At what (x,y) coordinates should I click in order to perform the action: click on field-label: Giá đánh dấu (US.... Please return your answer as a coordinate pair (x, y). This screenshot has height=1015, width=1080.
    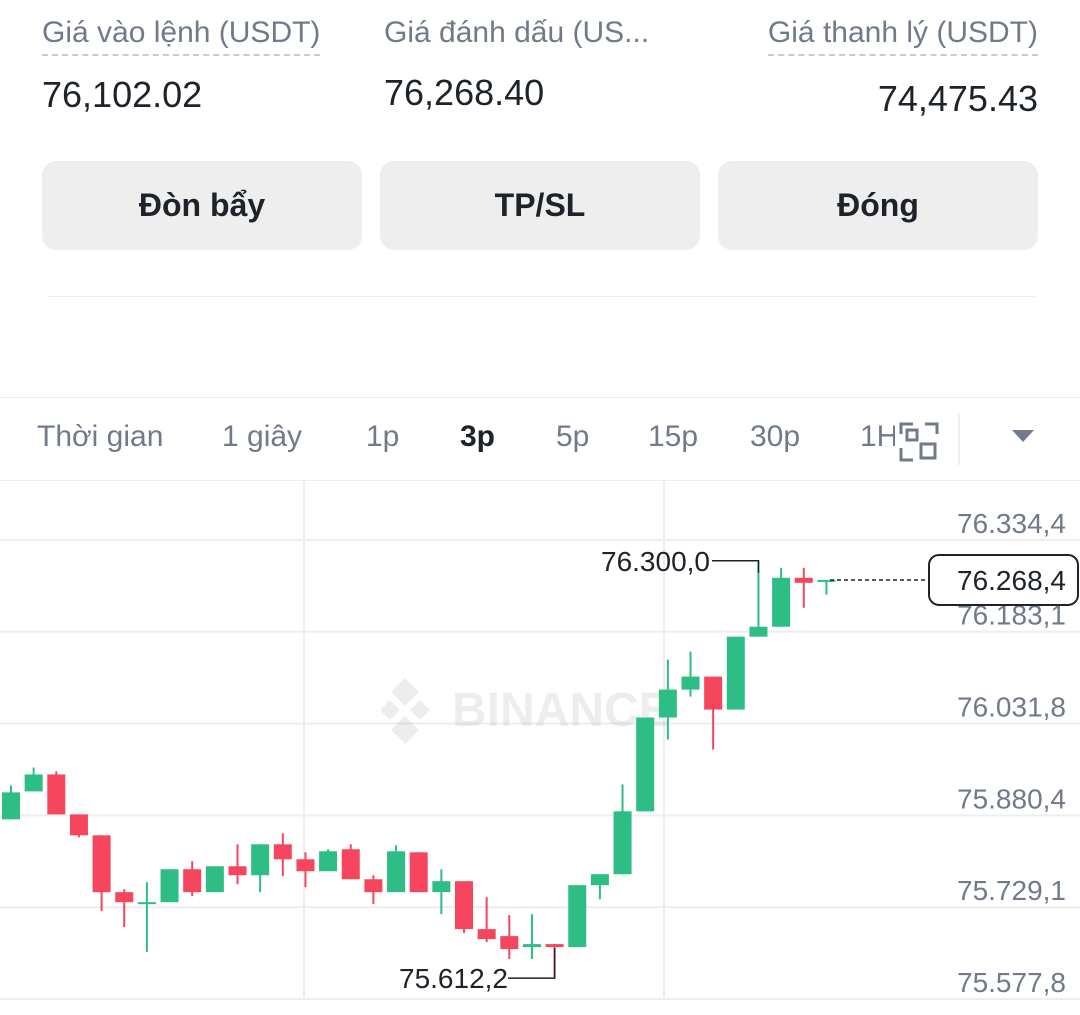
    Looking at the image, I should click on (517, 32).